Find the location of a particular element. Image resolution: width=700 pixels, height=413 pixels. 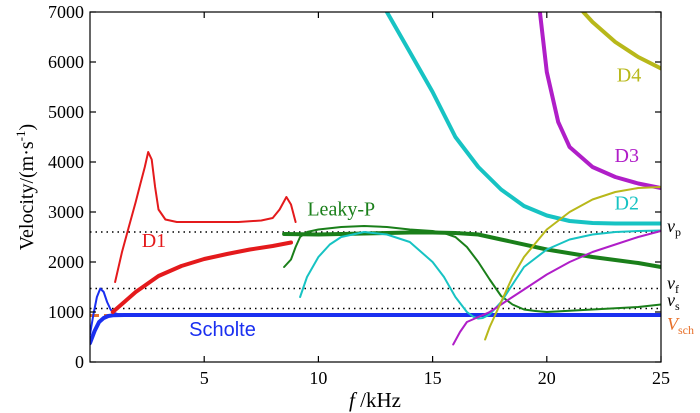

x-axis-label-rest: /kHz is located at coordinates (378, 400).